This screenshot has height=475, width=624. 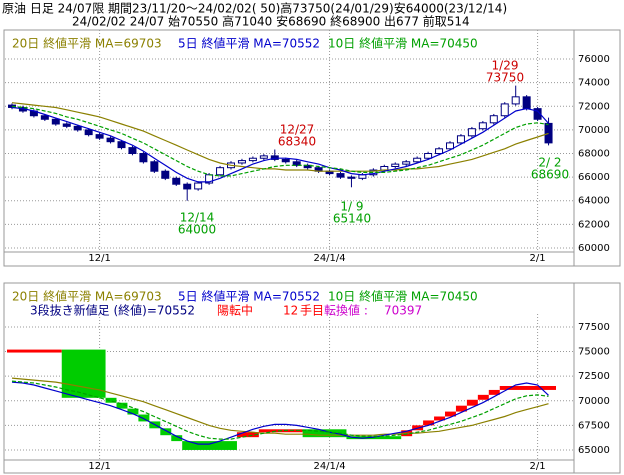 I want to click on x-tick-label: 12/1, so click(x=99, y=466).